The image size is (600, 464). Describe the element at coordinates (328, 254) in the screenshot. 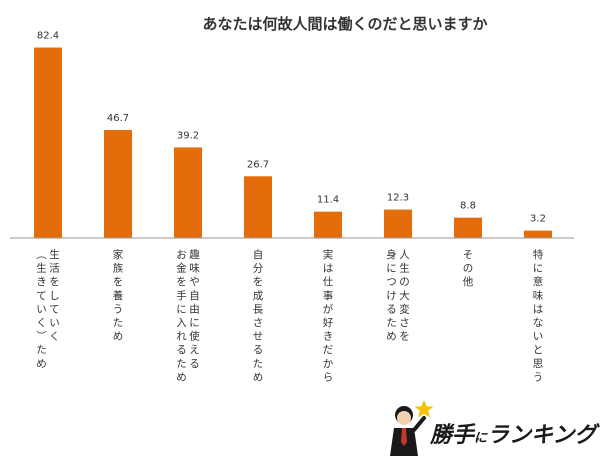

I see `category-char: 実` at that location.